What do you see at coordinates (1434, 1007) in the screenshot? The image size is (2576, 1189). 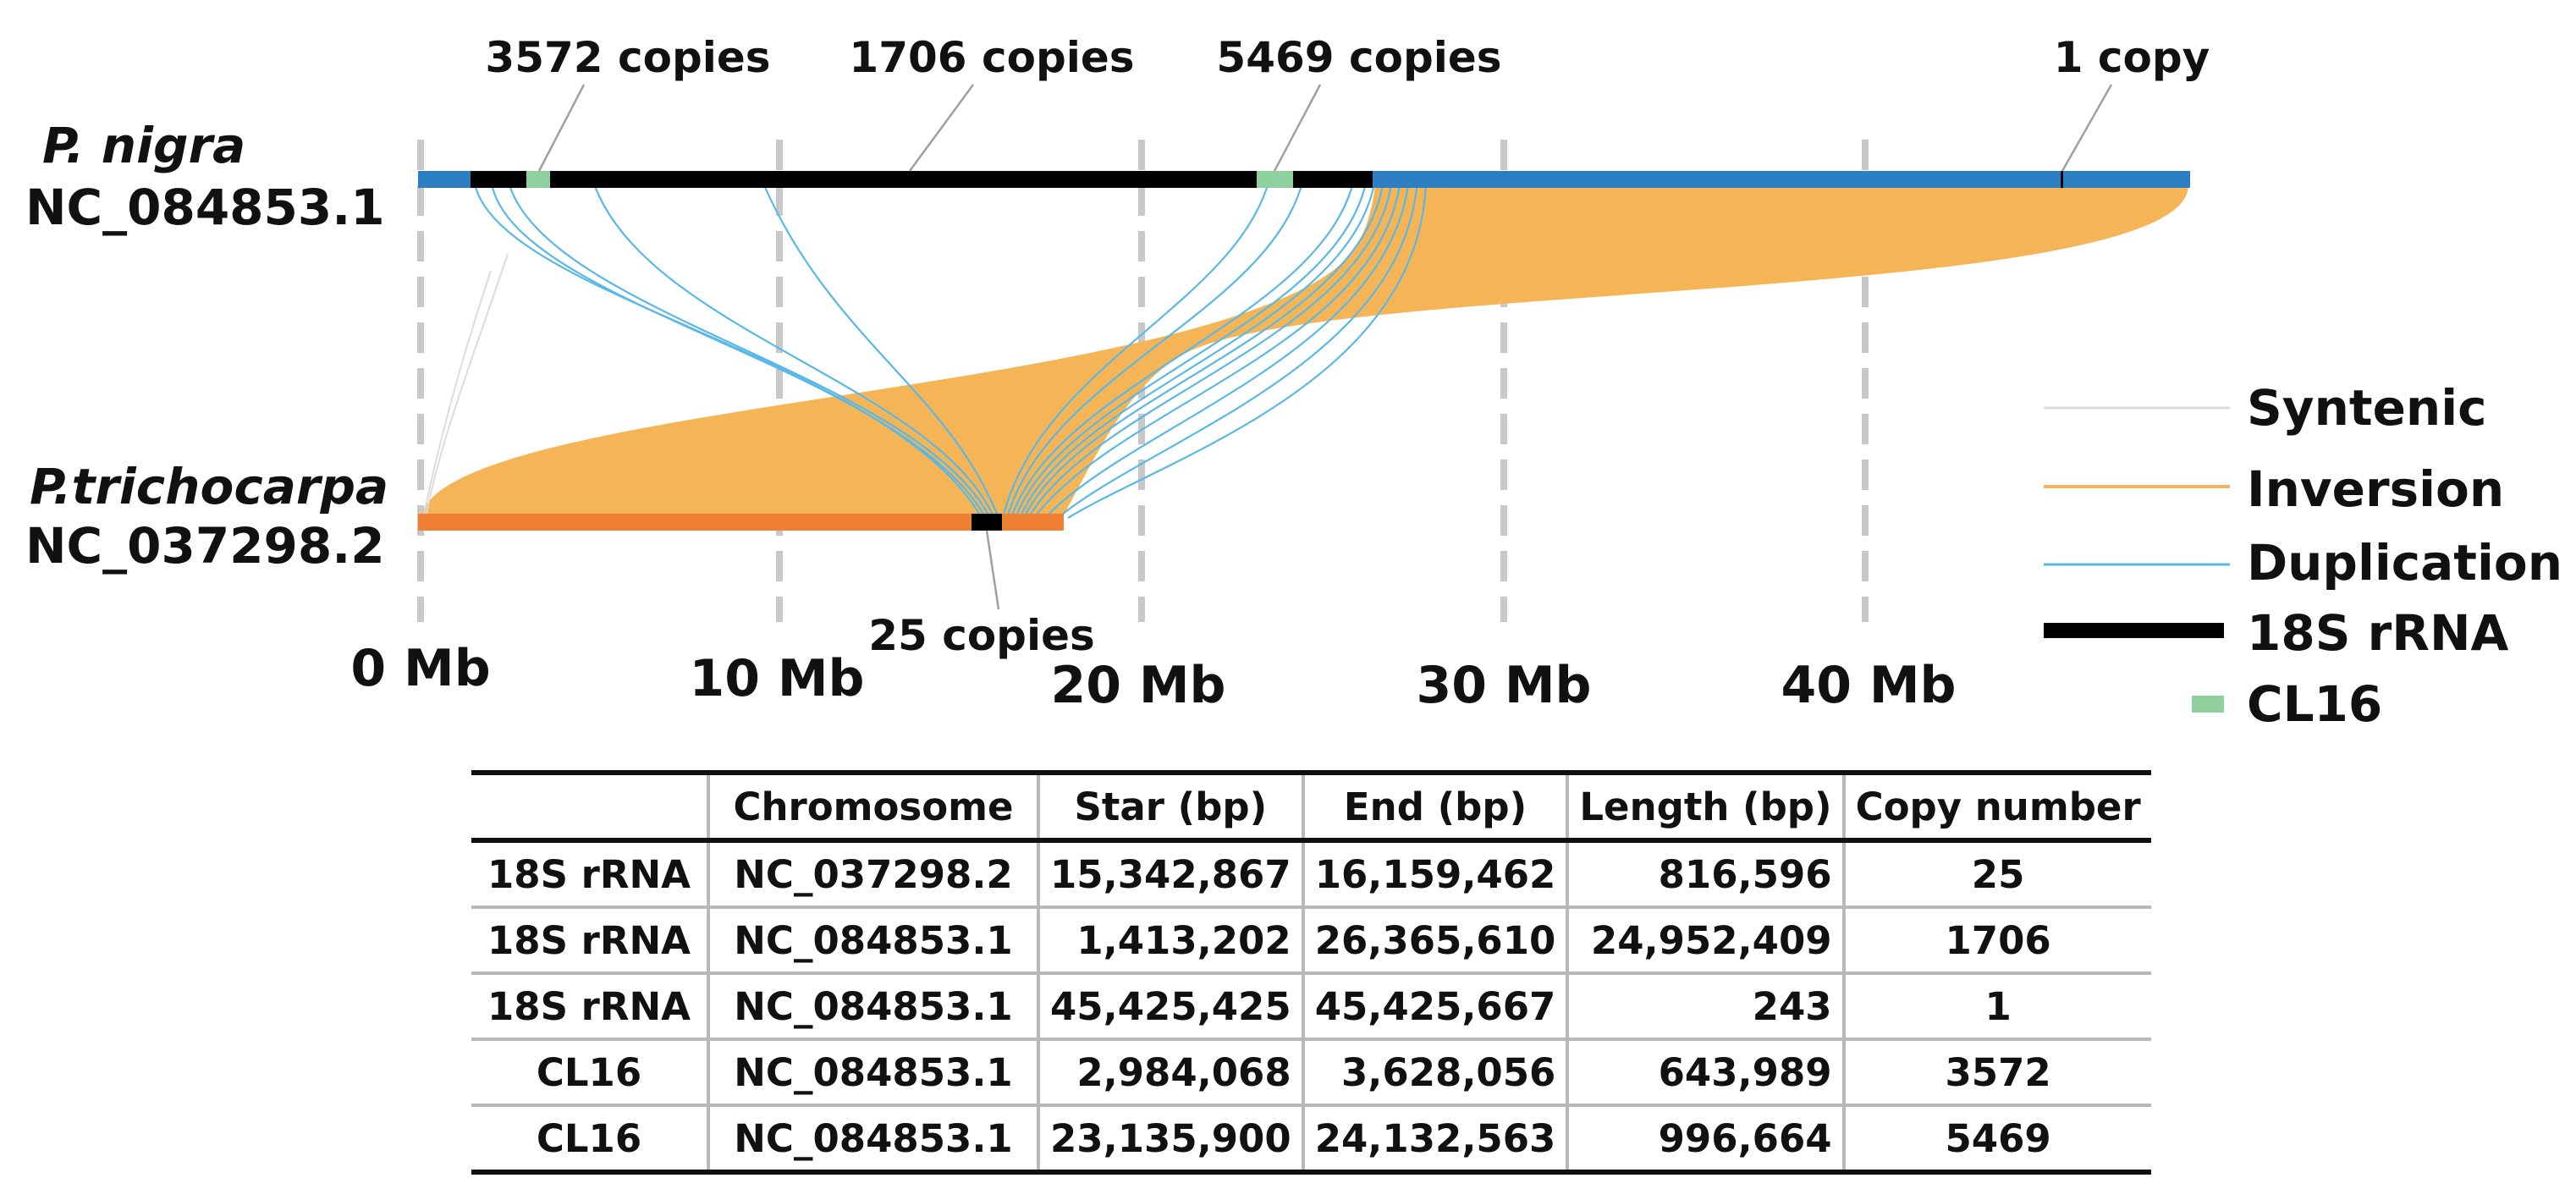 I see `table-cell: 45,425,667` at bounding box center [1434, 1007].